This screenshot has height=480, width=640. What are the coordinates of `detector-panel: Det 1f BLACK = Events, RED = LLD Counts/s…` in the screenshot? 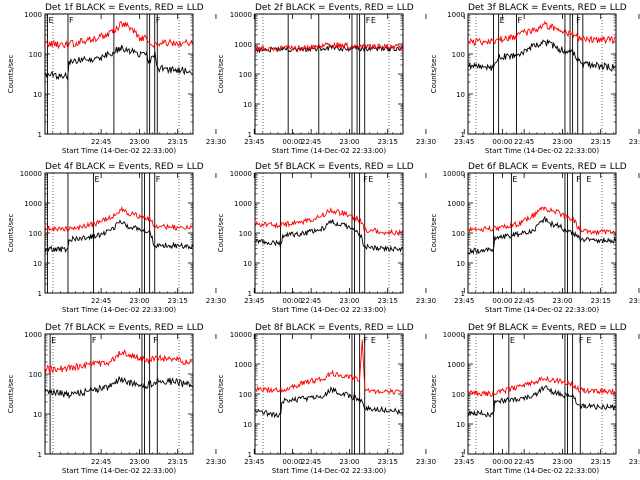 It's located at (155, 79).